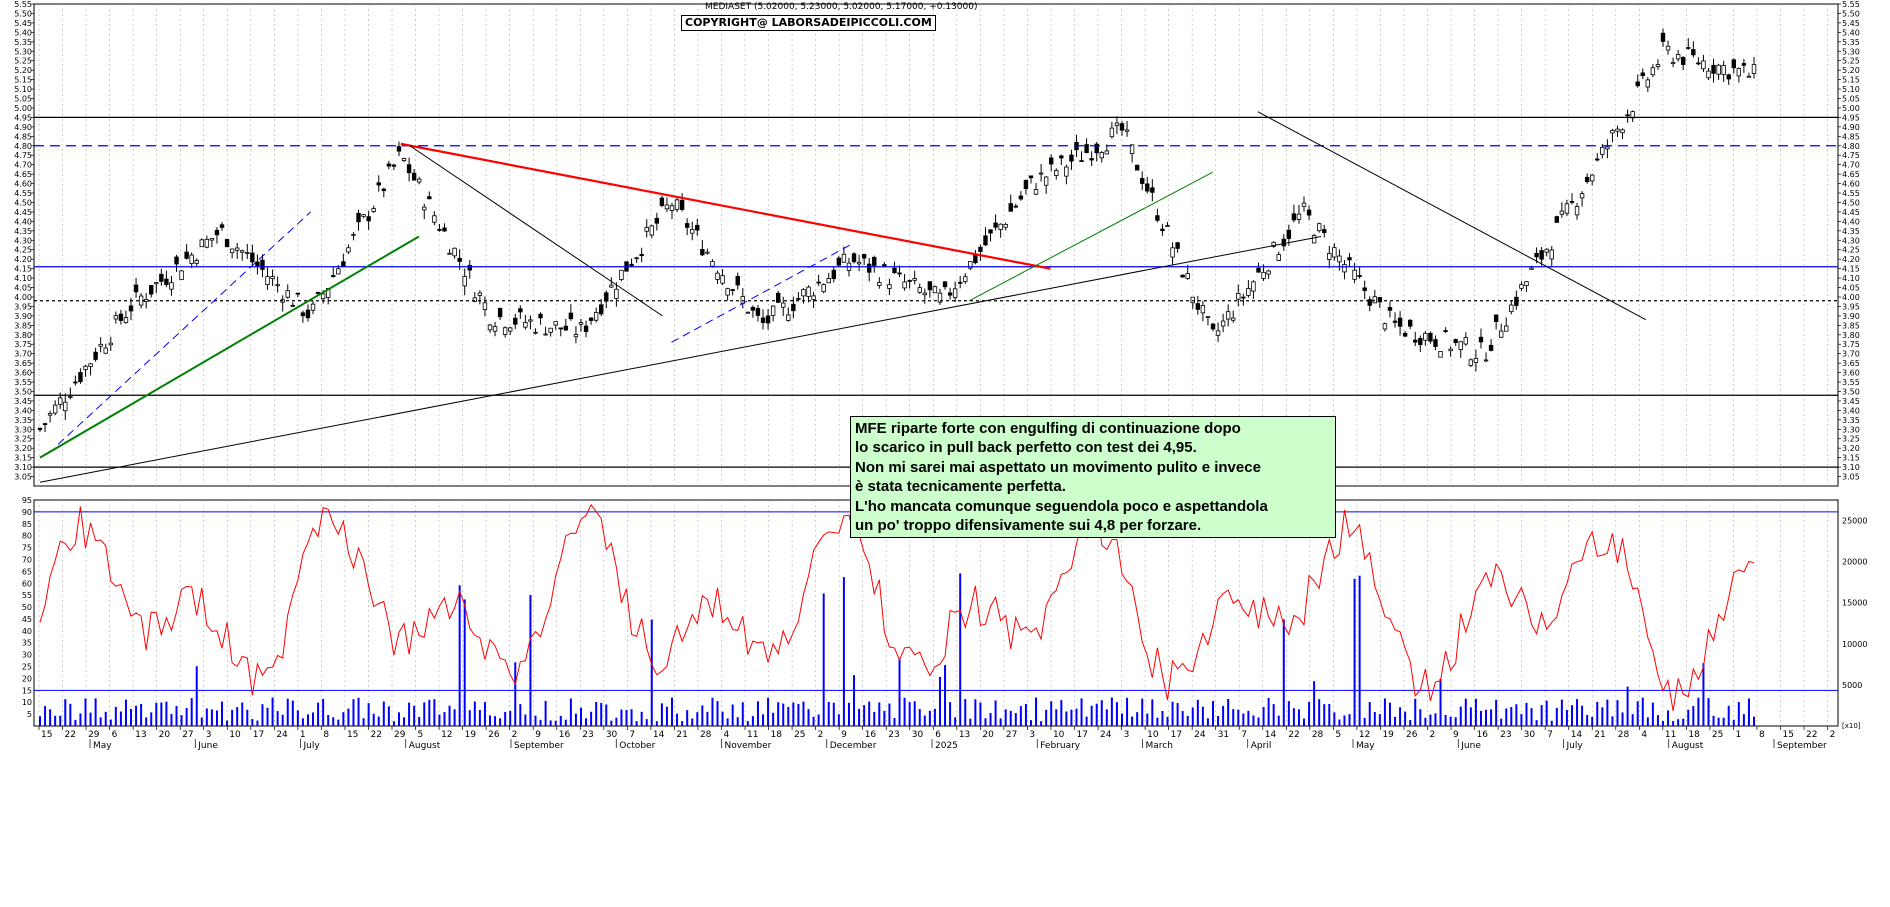 This screenshot has width=1890, height=907. What do you see at coordinates (23, 420) in the screenshot?
I see `y-tick-label-left: 3.35` at bounding box center [23, 420].